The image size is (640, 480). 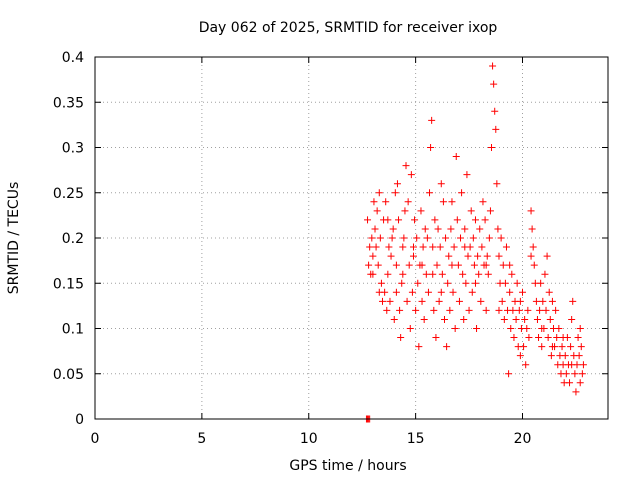 I want to click on x-tick-label: 0, so click(x=95, y=439).